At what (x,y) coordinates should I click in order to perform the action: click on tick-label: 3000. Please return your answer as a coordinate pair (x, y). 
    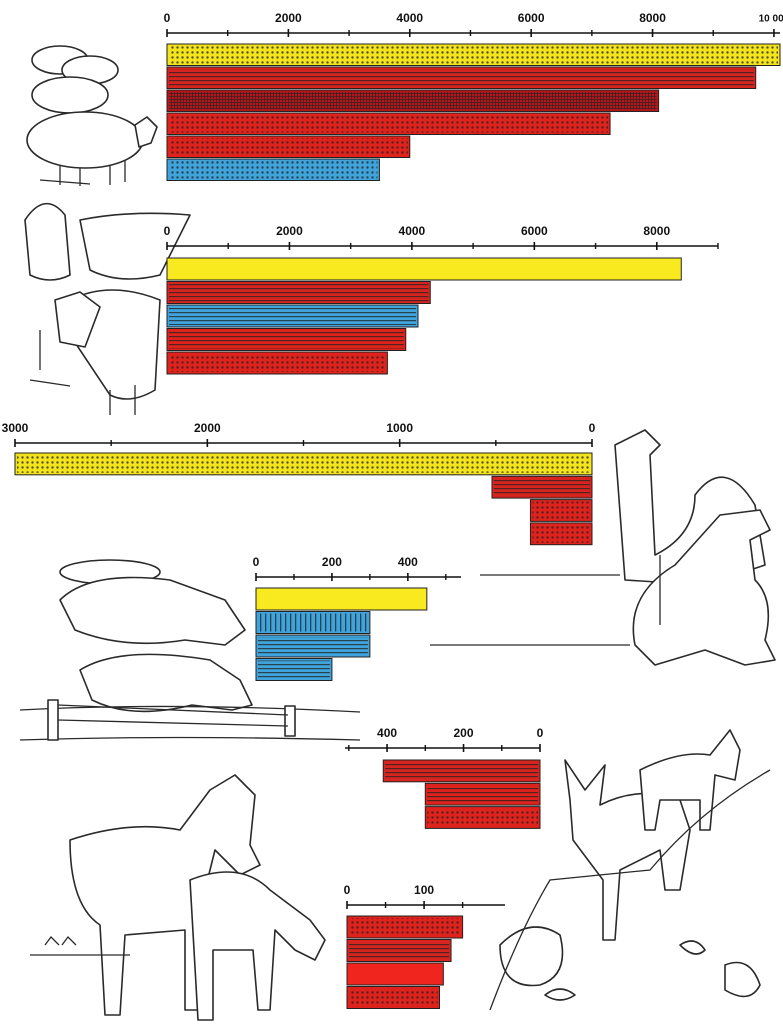
    Looking at the image, I should click on (15, 428).